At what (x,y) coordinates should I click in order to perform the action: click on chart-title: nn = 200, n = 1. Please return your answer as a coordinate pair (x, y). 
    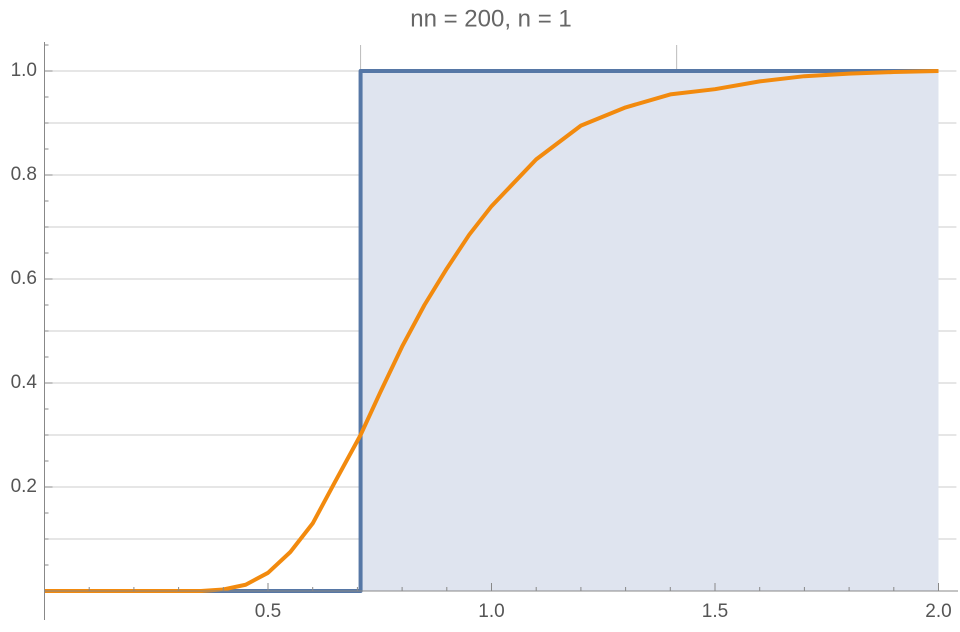
    Looking at the image, I should click on (490, 18).